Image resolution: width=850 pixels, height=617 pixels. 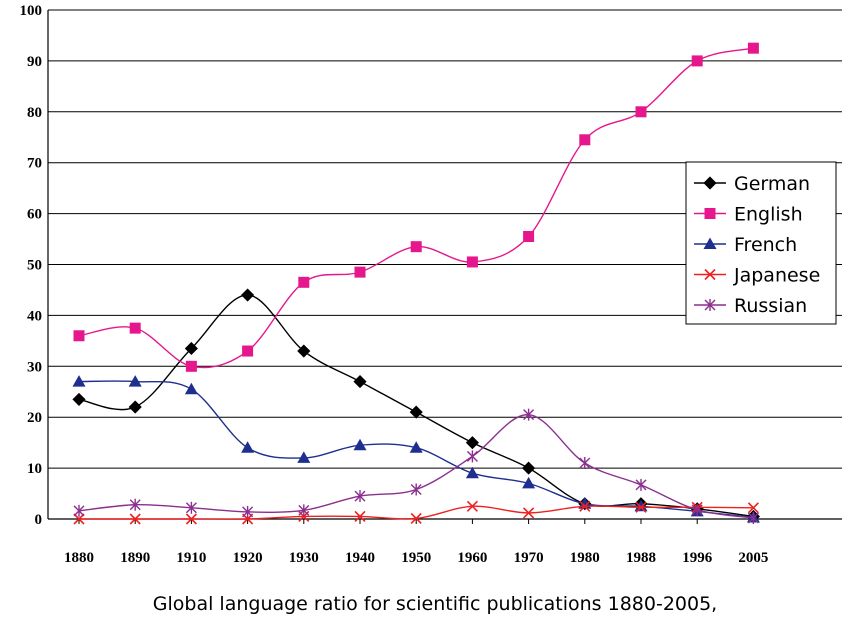 What do you see at coordinates (191, 348) in the screenshot?
I see `point-german-1910` at bounding box center [191, 348].